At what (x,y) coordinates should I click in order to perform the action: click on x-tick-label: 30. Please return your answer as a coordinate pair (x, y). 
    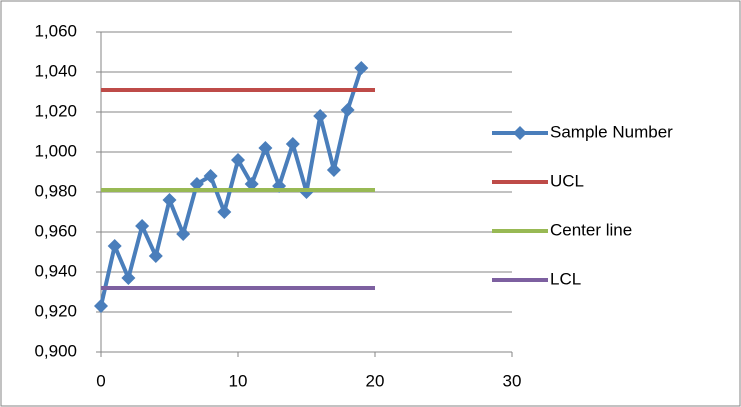
    Looking at the image, I should click on (512, 380).